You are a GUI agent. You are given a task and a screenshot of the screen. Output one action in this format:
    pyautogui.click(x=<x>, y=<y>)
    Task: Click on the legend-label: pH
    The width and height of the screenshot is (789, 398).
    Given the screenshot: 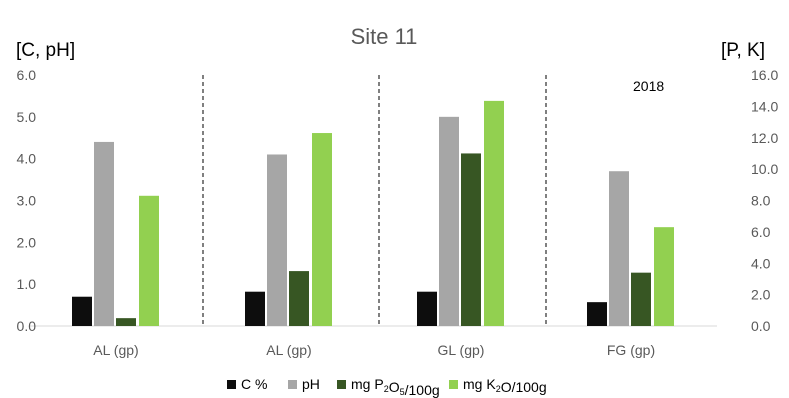 What is the action you would take?
    pyautogui.click(x=311, y=384)
    